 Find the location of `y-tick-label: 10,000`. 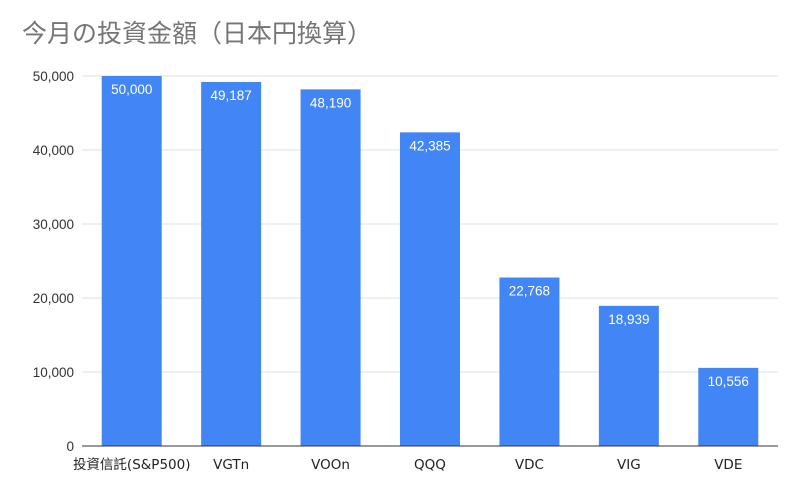

y-tick-label: 10,000 is located at coordinates (53, 372).